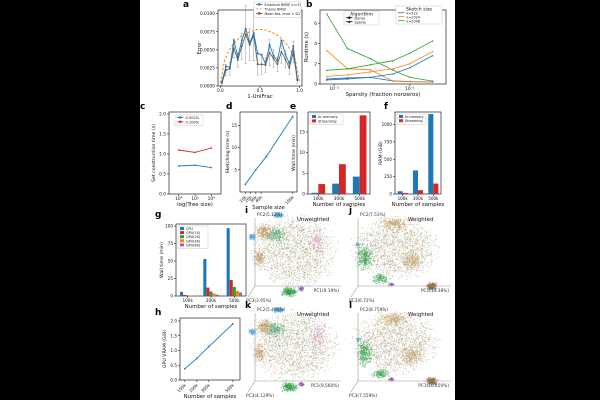 The height and width of the screenshot is (400, 600). I want to click on x-tick-label: 200k, so click(193, 387).